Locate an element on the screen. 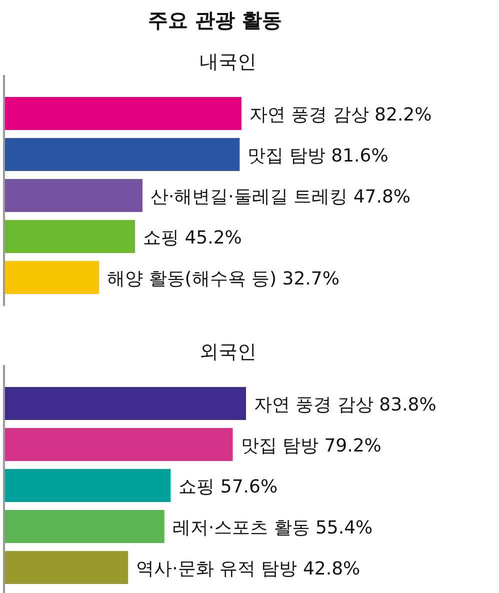 The width and height of the screenshot is (499, 593). value-label: 레저·스포츠 활동 55.4% is located at coordinates (272, 528).